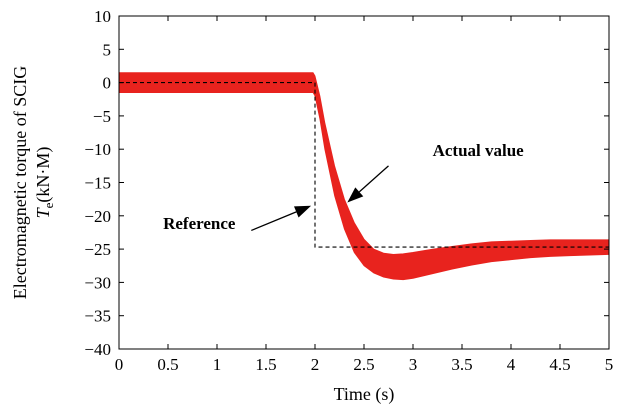 The width and height of the screenshot is (624, 410). What do you see at coordinates (479, 150) in the screenshot?
I see `annotation-label: Actual value` at bounding box center [479, 150].